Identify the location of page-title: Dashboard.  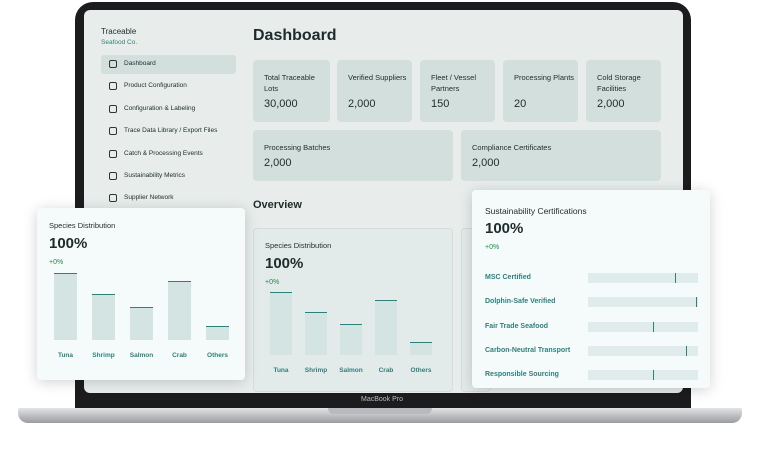
(295, 35).